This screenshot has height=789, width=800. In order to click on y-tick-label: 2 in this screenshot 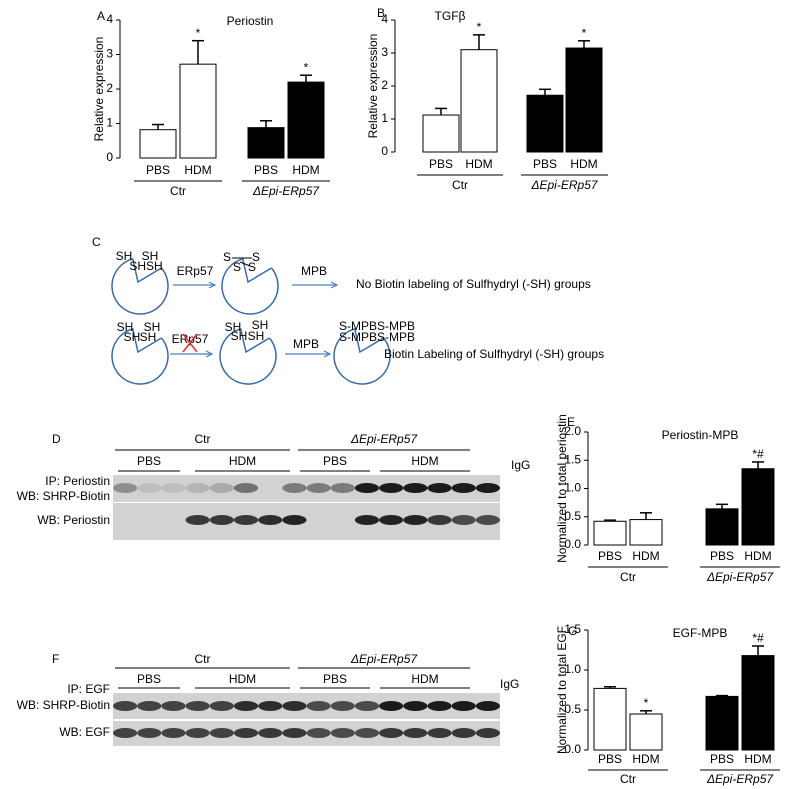, I will do `click(109, 88)`.